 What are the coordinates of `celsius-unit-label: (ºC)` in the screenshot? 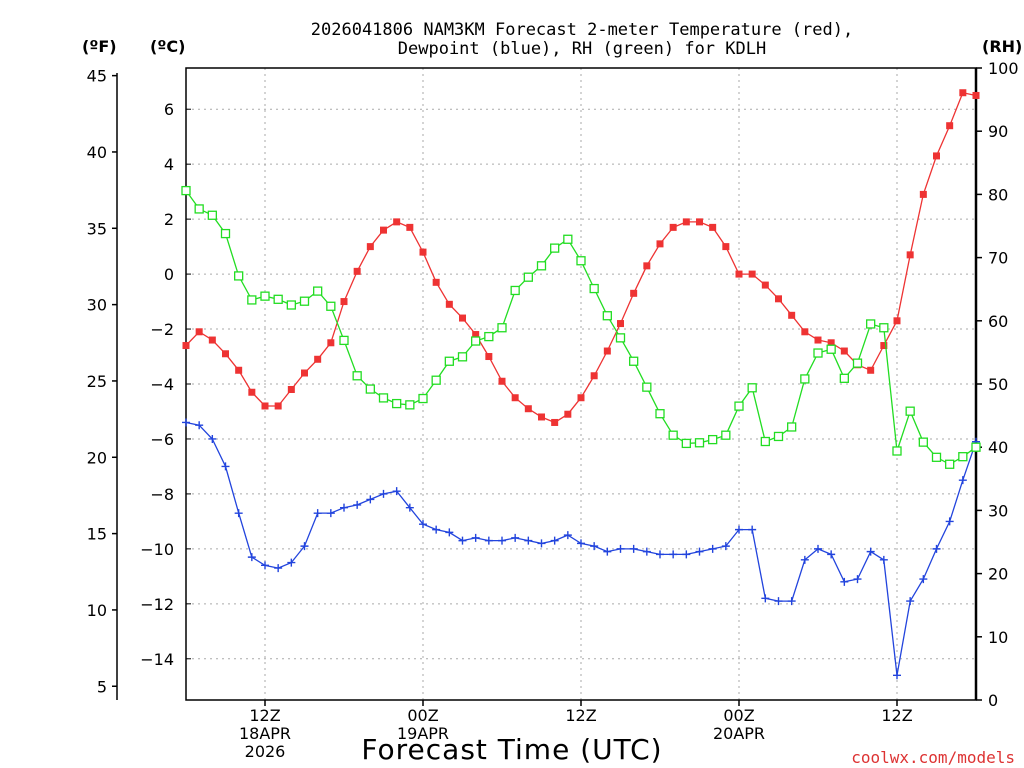 It's located at (167, 46).